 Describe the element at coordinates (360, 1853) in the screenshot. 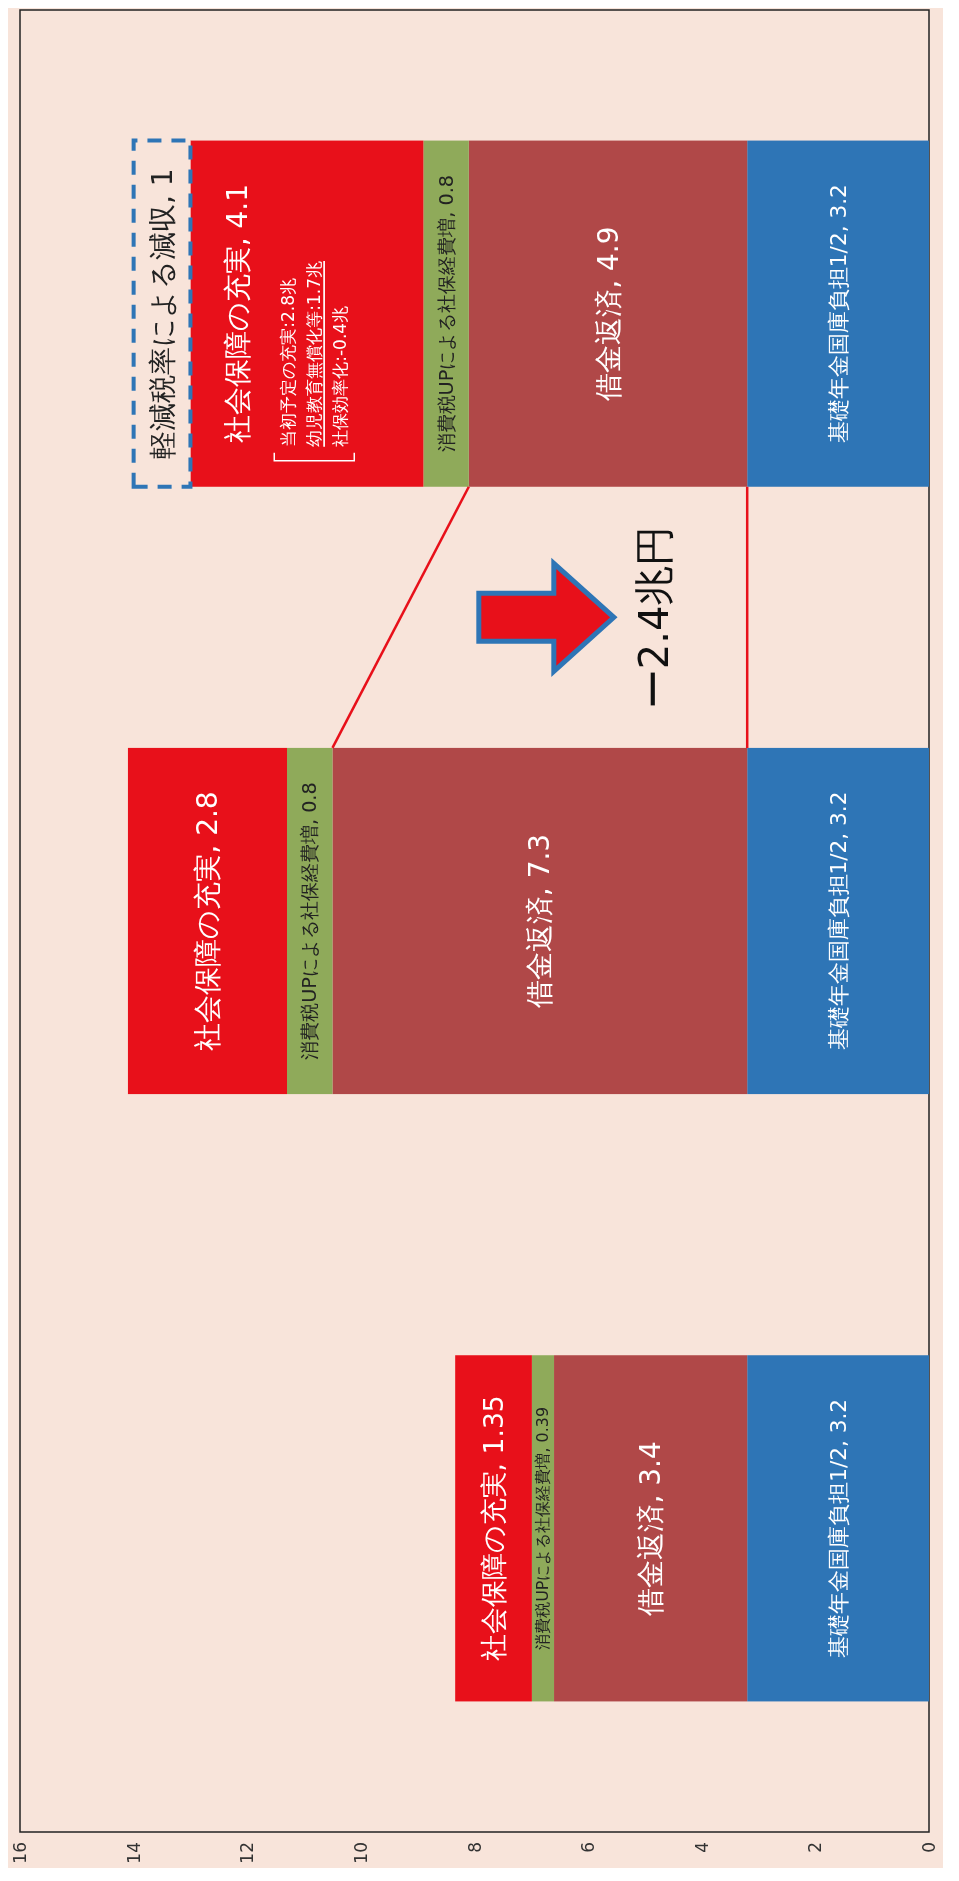

I see `x-tick-label: 10` at that location.